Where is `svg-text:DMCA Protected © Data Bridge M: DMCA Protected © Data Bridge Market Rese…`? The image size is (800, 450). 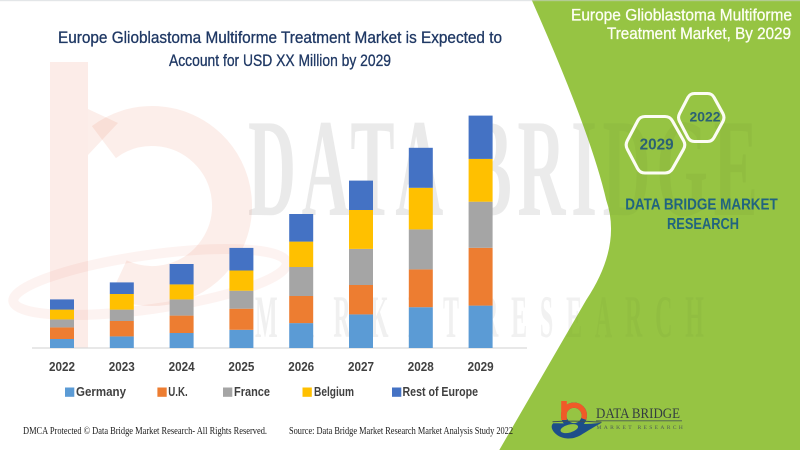 svg-text:DMCA Protected © Data Bridge M: DMCA Protected © Data Bridge Market Rese… is located at coordinates (145, 431).